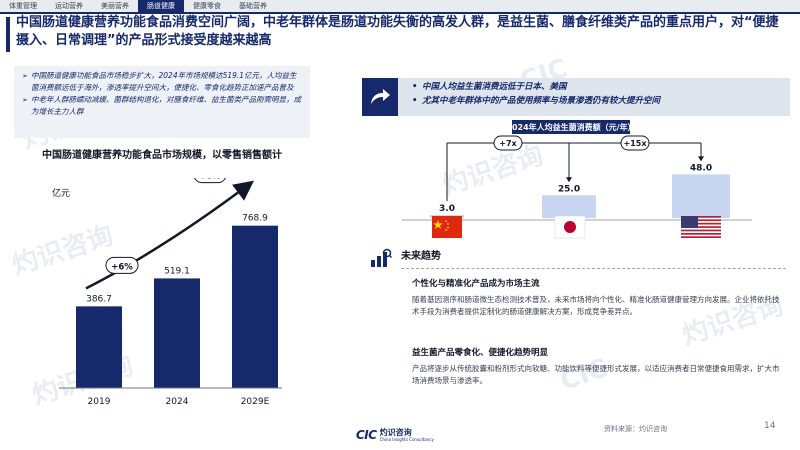 This screenshot has width=800, height=450. What do you see at coordinates (99, 402) in the screenshot?
I see `left-chart-category-label: 2019` at bounding box center [99, 402].